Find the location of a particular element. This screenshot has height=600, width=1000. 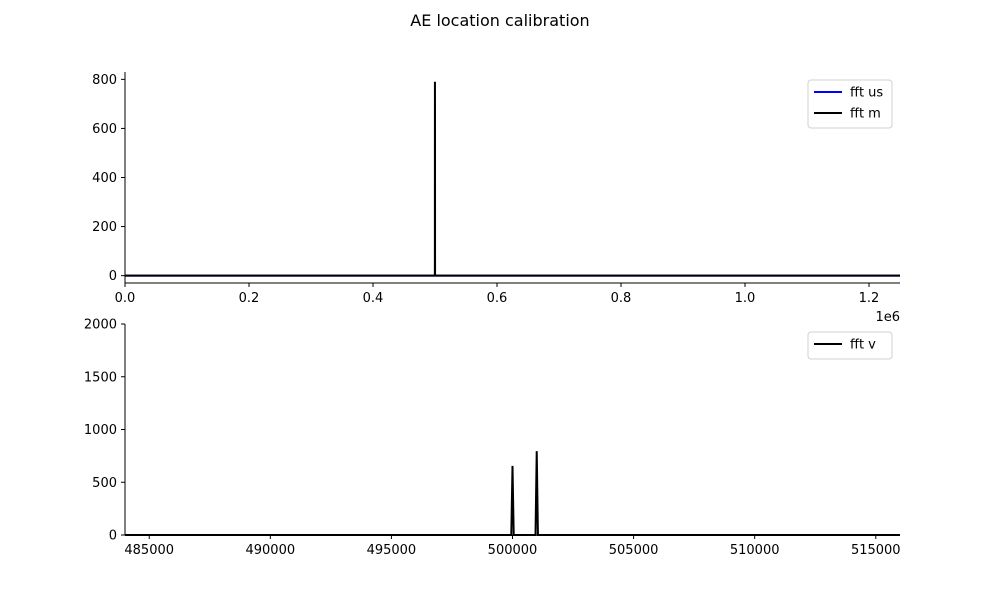

series-line-fft-v is located at coordinates (512, 493).